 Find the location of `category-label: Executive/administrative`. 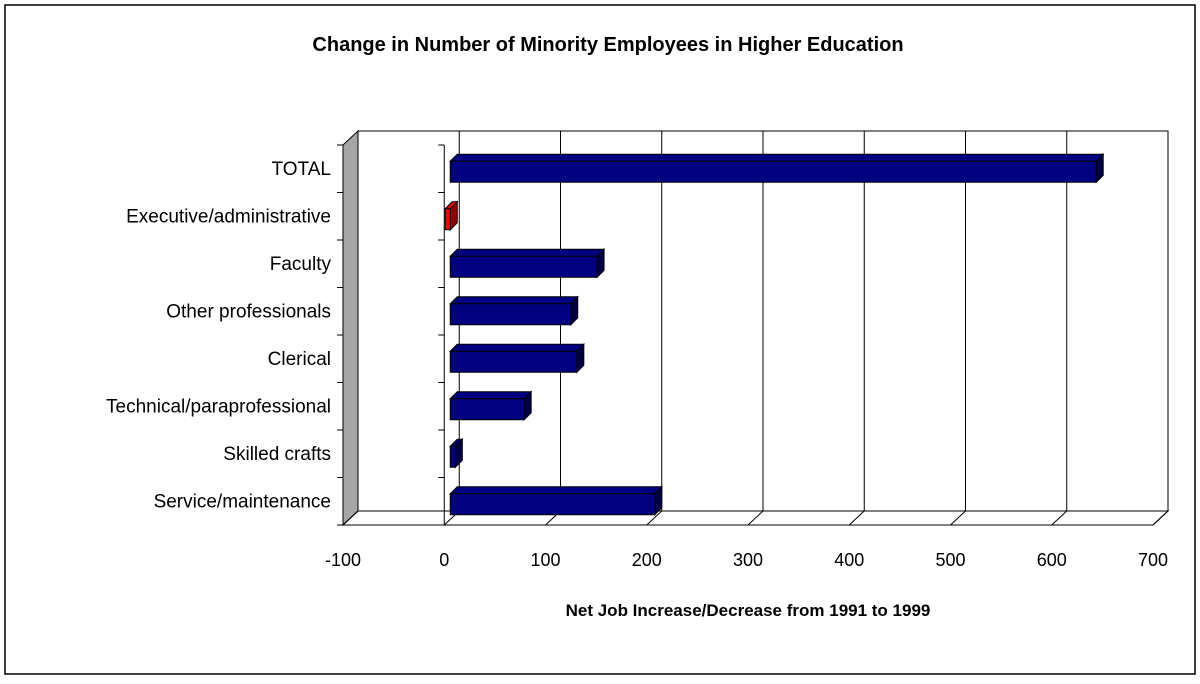

category-label: Executive/administrative is located at coordinates (228, 216).